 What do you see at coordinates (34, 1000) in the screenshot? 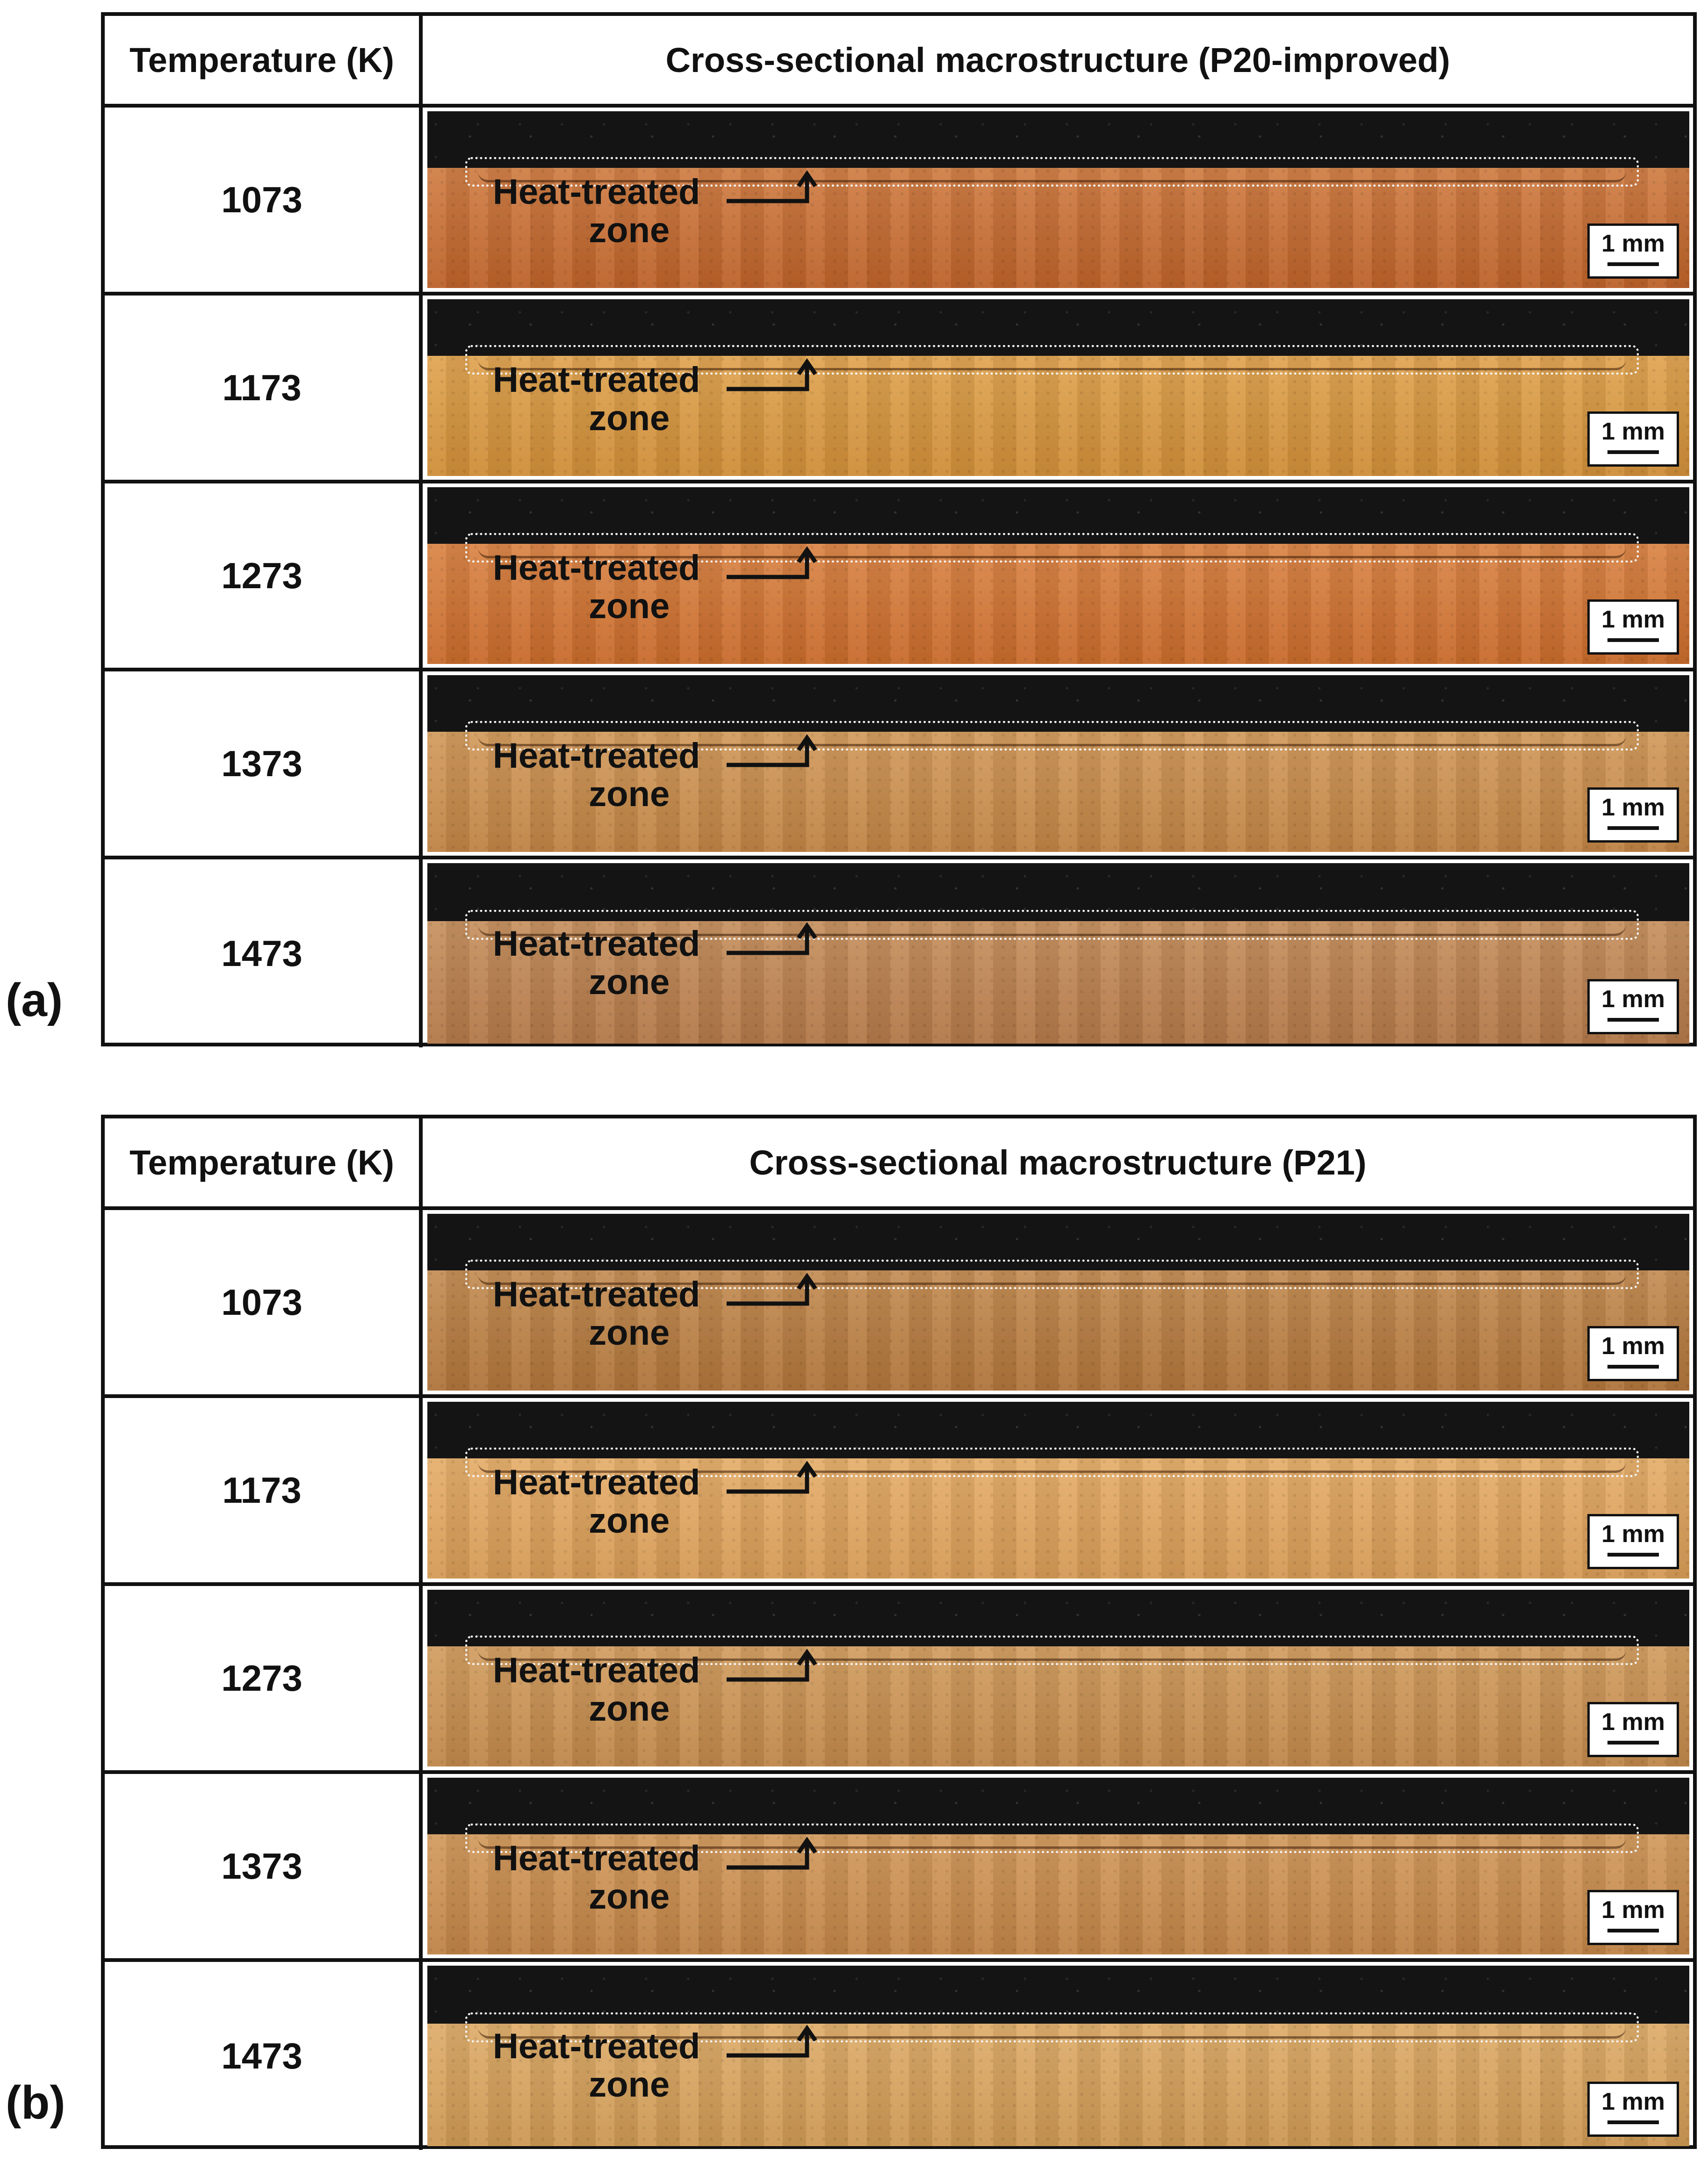
I see `panel-label-a: (a)` at bounding box center [34, 1000].